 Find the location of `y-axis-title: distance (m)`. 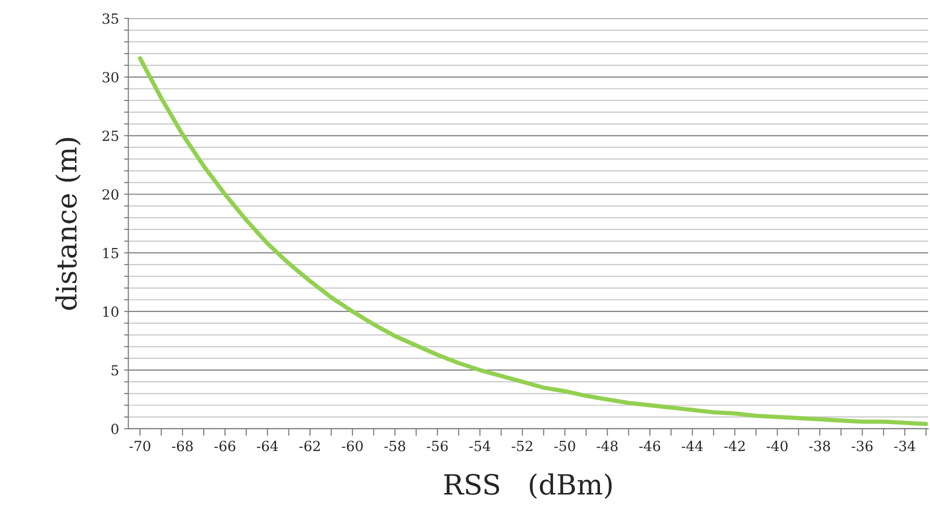

y-axis-title: distance (m) is located at coordinates (68, 224).